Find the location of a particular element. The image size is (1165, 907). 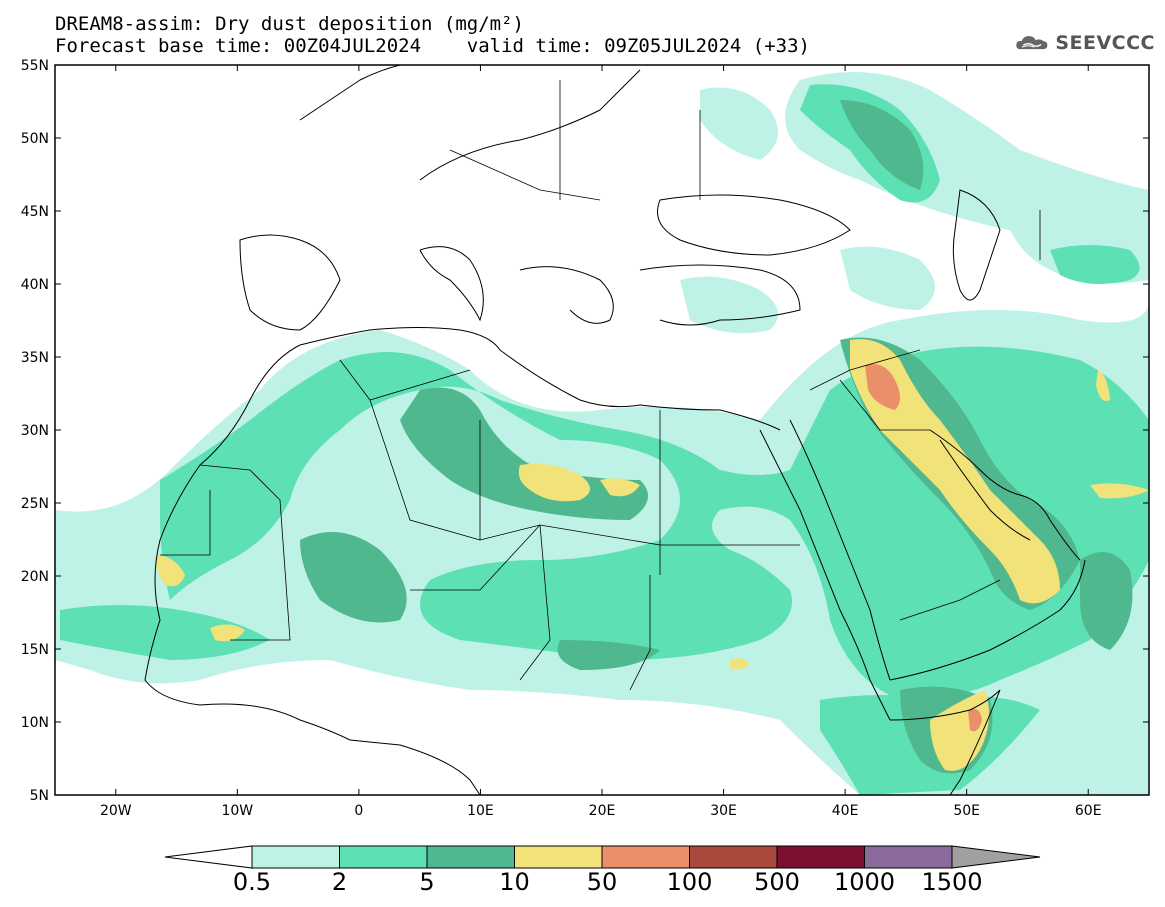

longitude-labels: 20W 10W 0 10E 20E 30E 40E 50E 60E is located at coordinates (601, 811).